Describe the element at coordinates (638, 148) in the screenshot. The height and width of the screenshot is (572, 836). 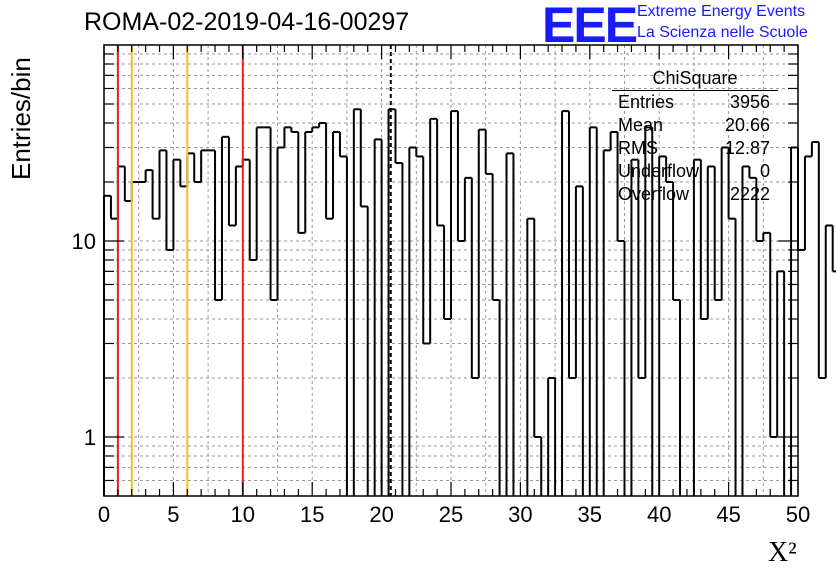
I see `stats-key: RMS` at that location.